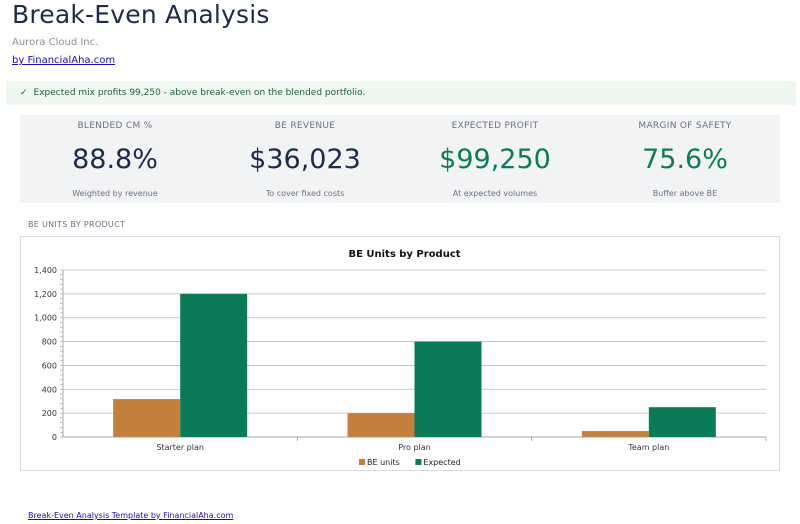  I want to click on kpi-value: 75.6%, so click(685, 159).